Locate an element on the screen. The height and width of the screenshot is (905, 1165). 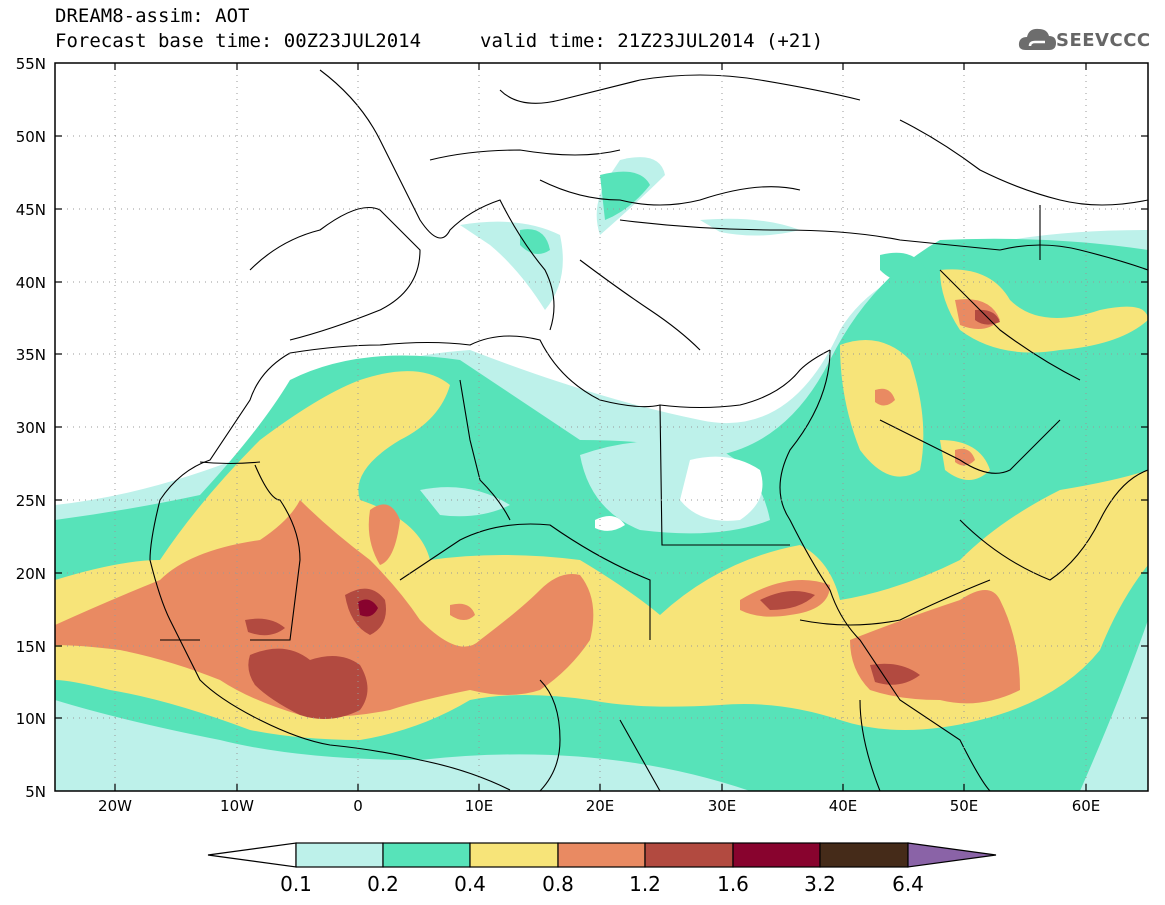
colorbar-label: 0.8 is located at coordinates (558, 884).